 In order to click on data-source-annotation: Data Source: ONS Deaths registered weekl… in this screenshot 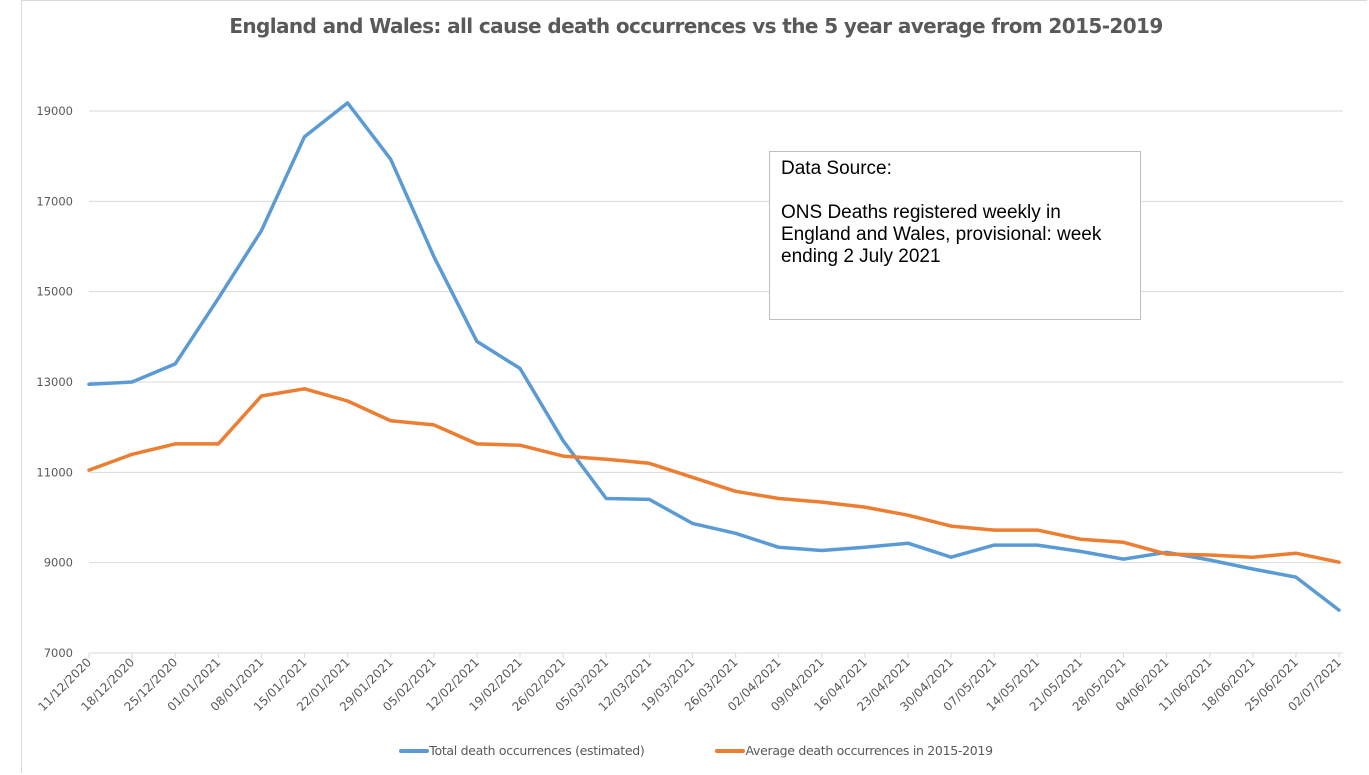, I will do `click(955, 235)`.